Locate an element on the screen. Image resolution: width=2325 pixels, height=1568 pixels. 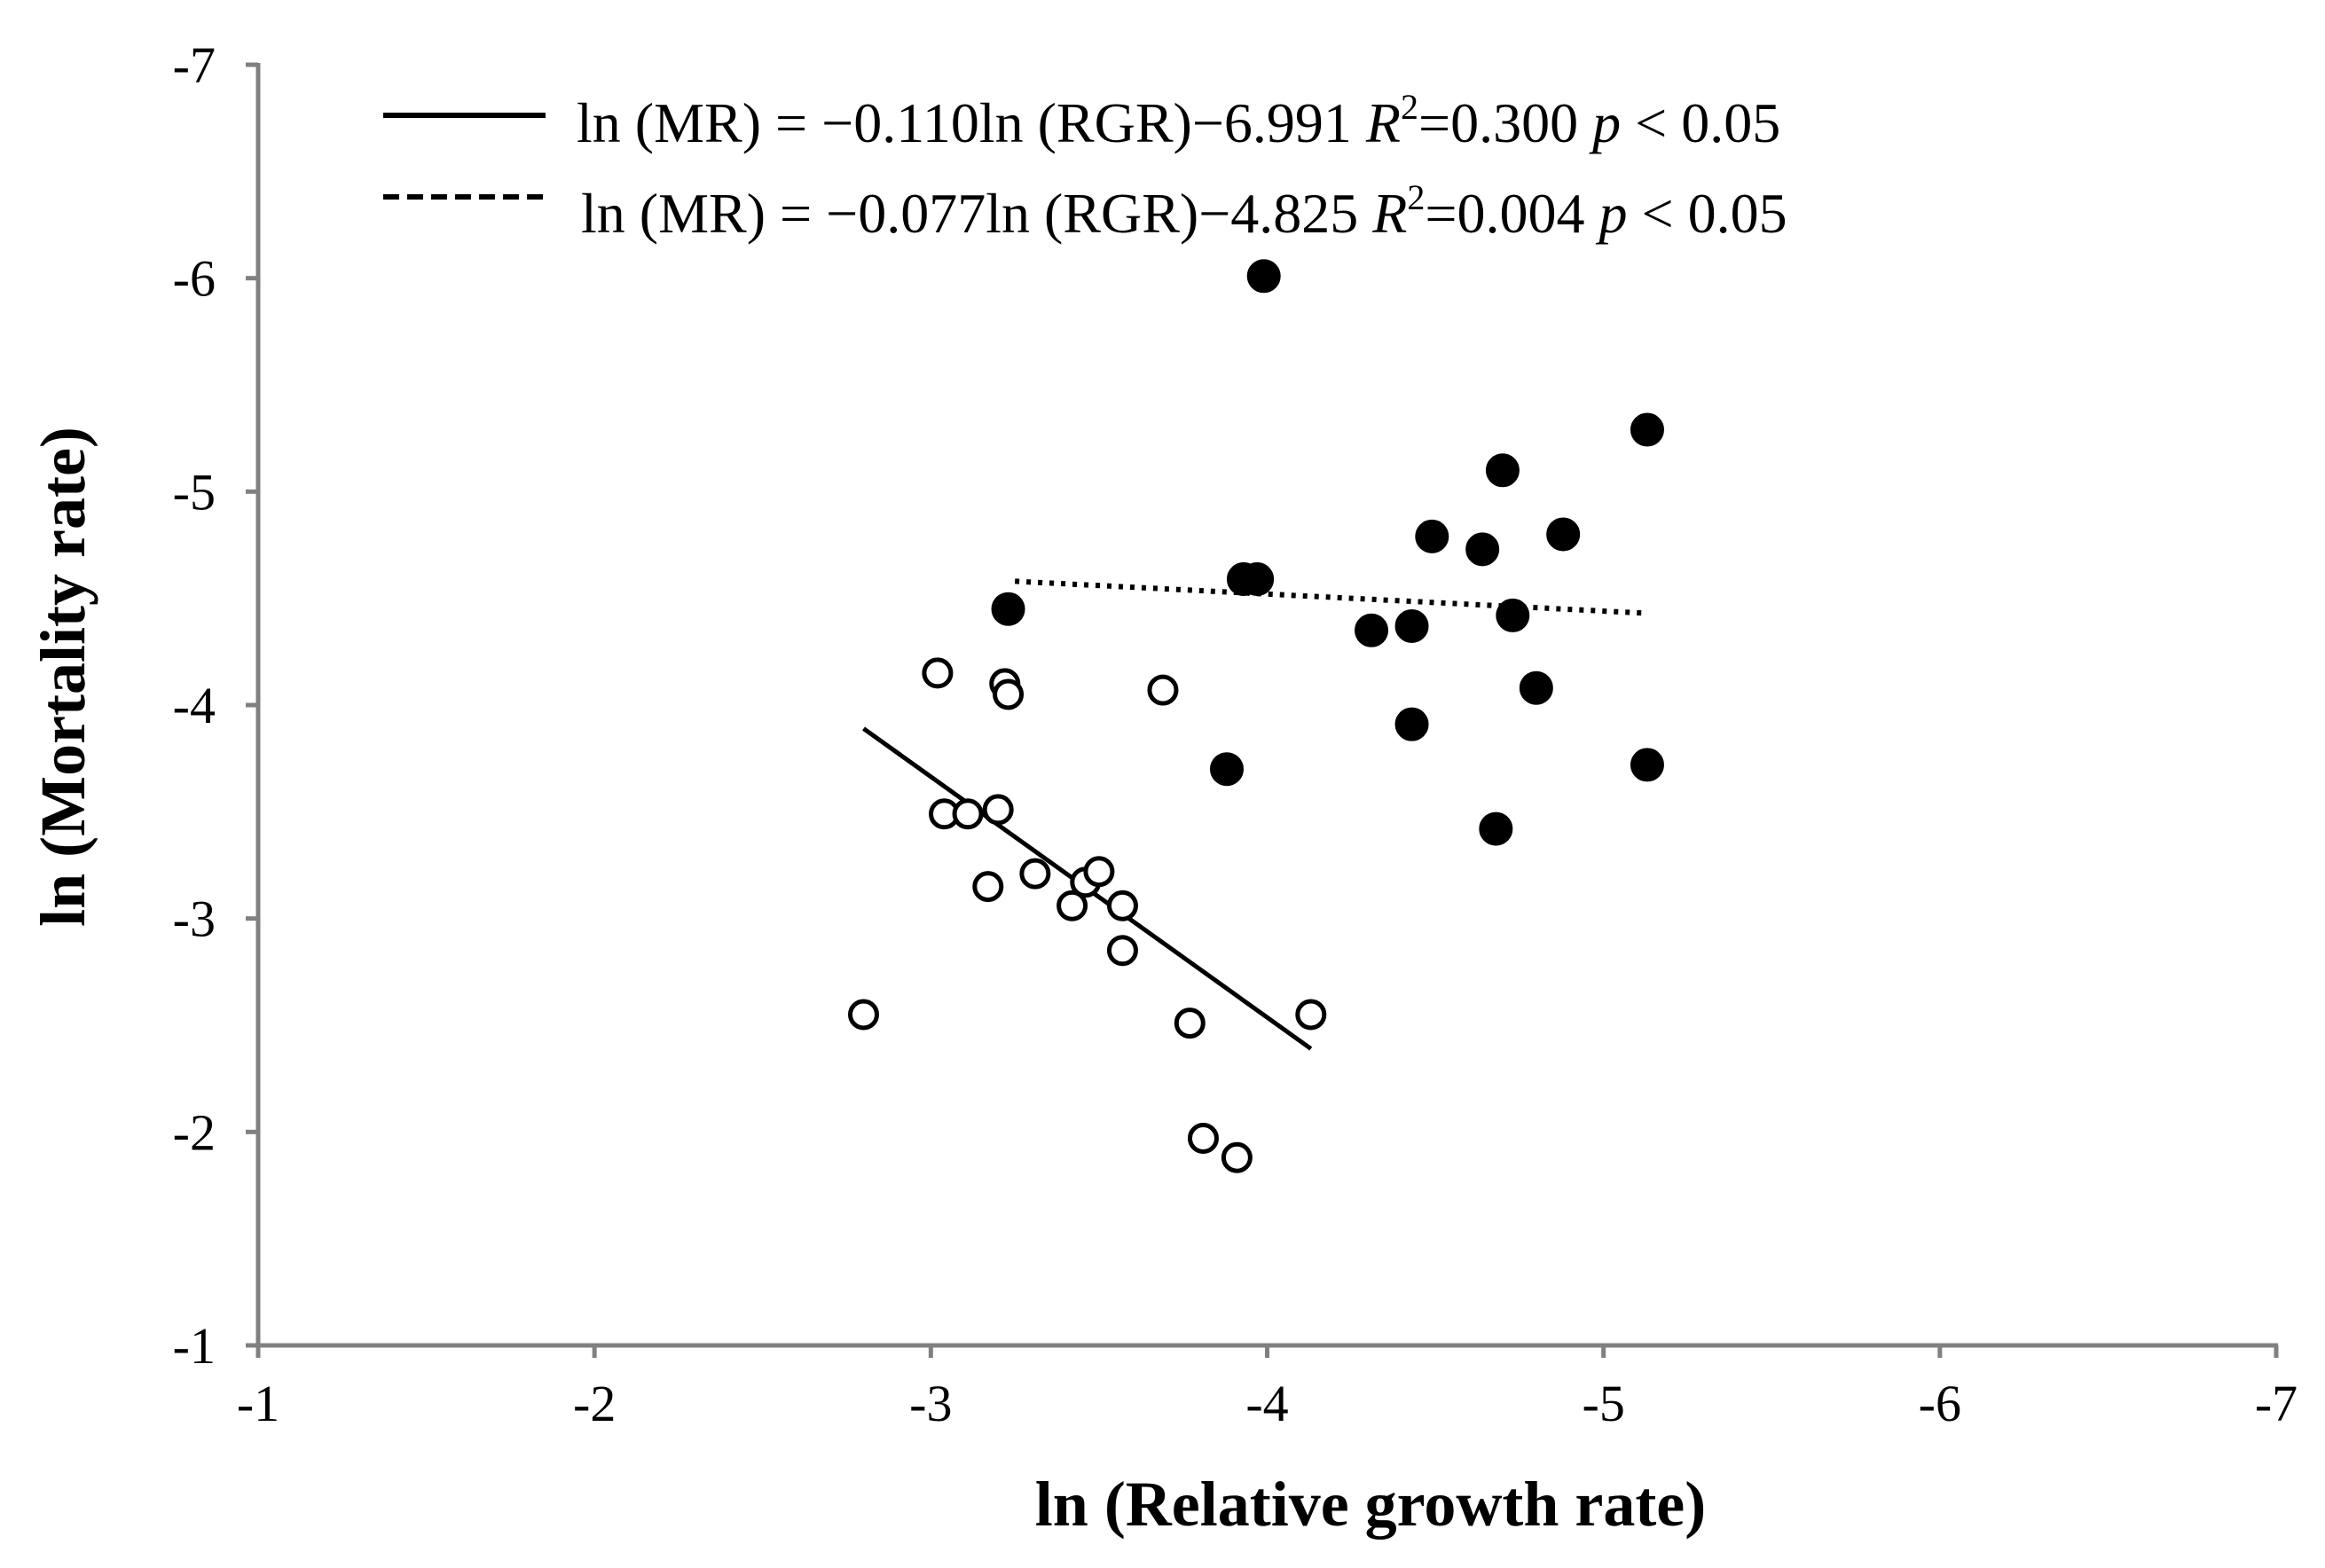
x-tick-label: -1 is located at coordinates (258, 1403).